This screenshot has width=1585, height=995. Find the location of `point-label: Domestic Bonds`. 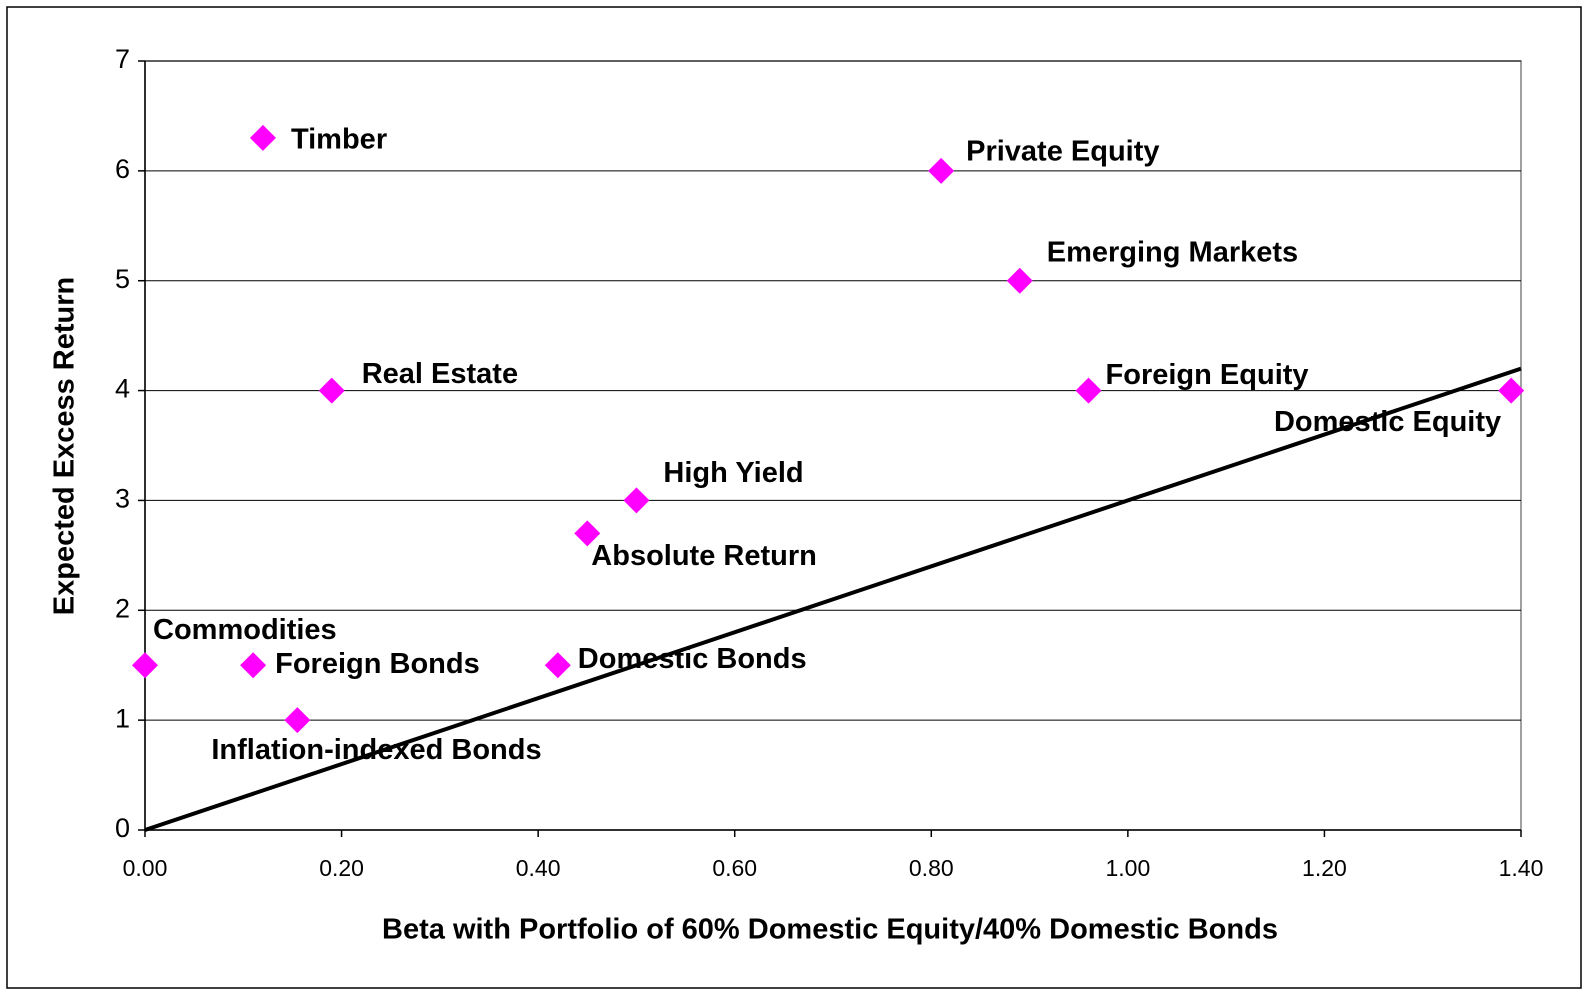

point-label: Domestic Bonds is located at coordinates (692, 659).